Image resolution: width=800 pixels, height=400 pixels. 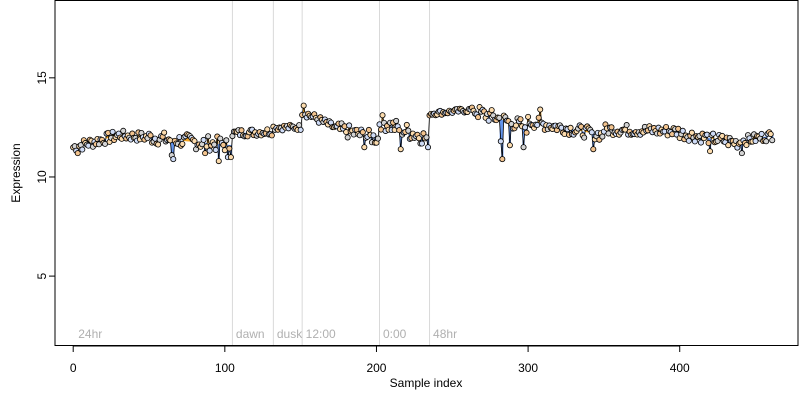 What do you see at coordinates (250, 334) in the screenshot?
I see `region-label: dawn` at bounding box center [250, 334].